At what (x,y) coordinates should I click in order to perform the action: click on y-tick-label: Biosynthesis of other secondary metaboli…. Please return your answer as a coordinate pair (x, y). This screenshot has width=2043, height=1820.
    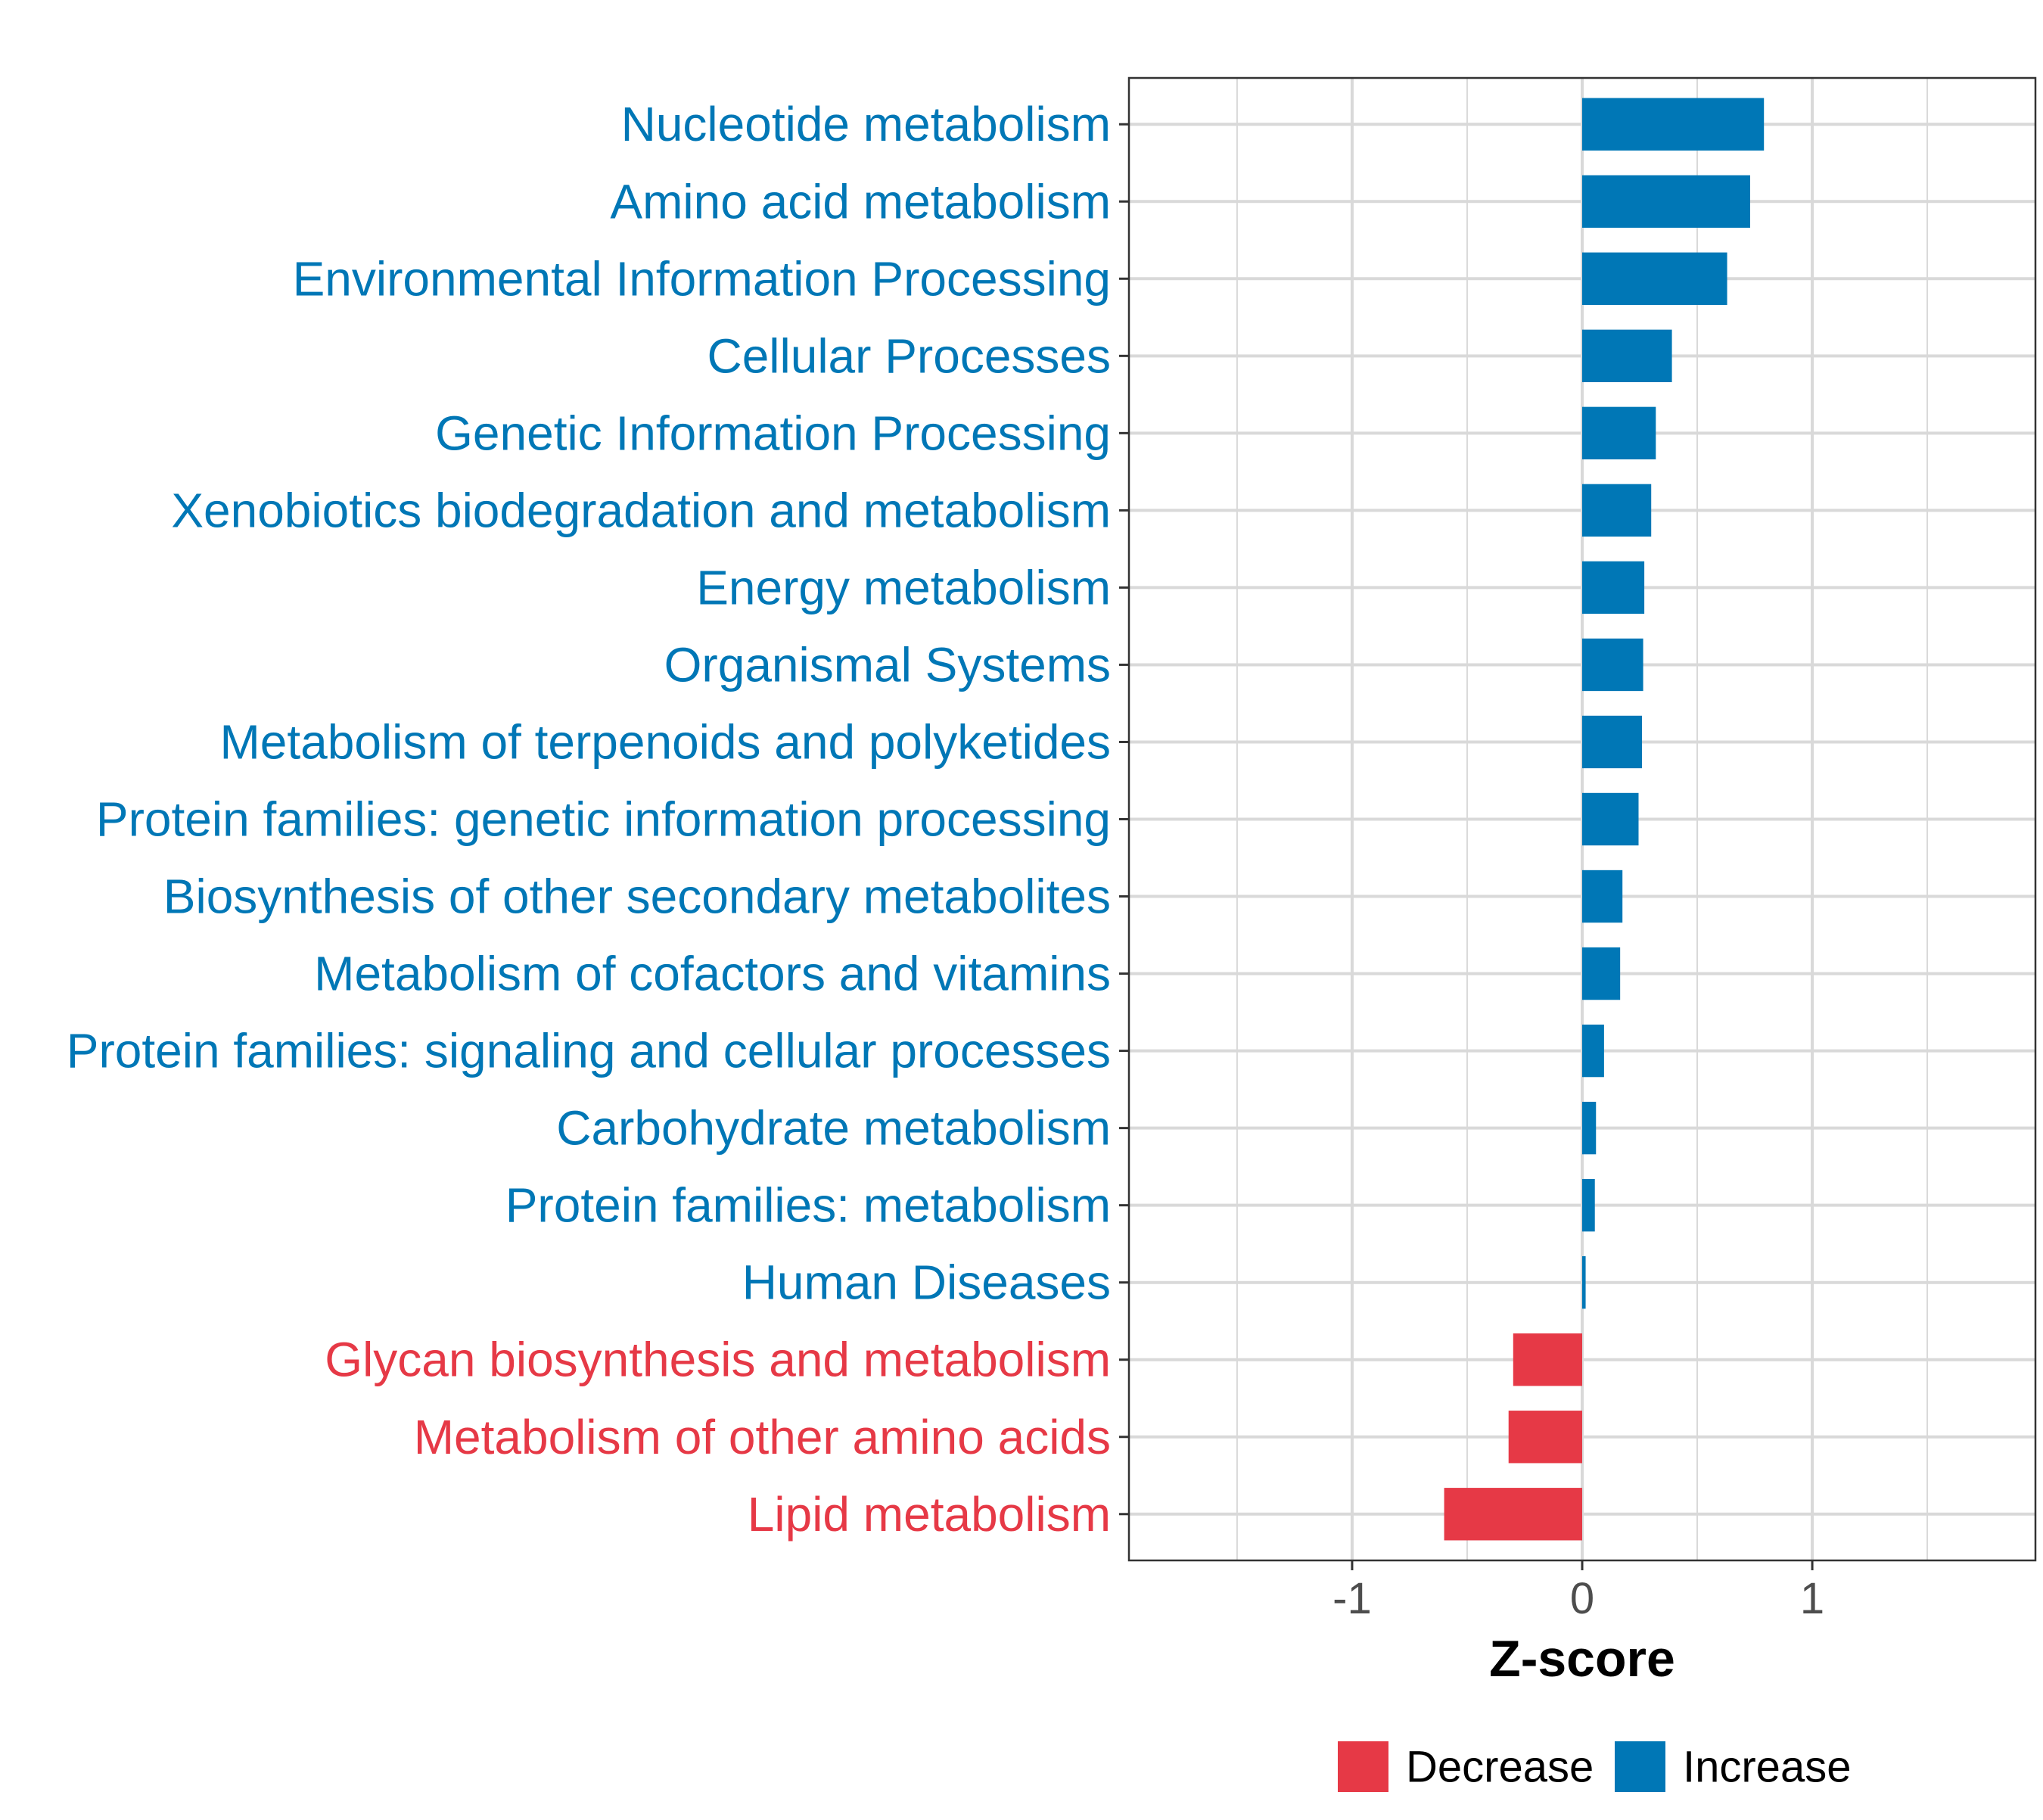
    Looking at the image, I should click on (637, 897).